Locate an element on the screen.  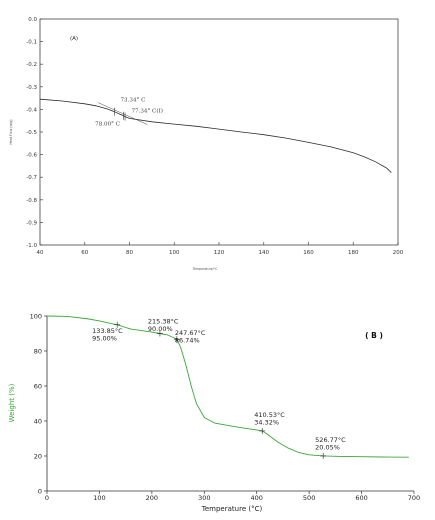
panel-title: (A) is located at coordinates (74, 39).